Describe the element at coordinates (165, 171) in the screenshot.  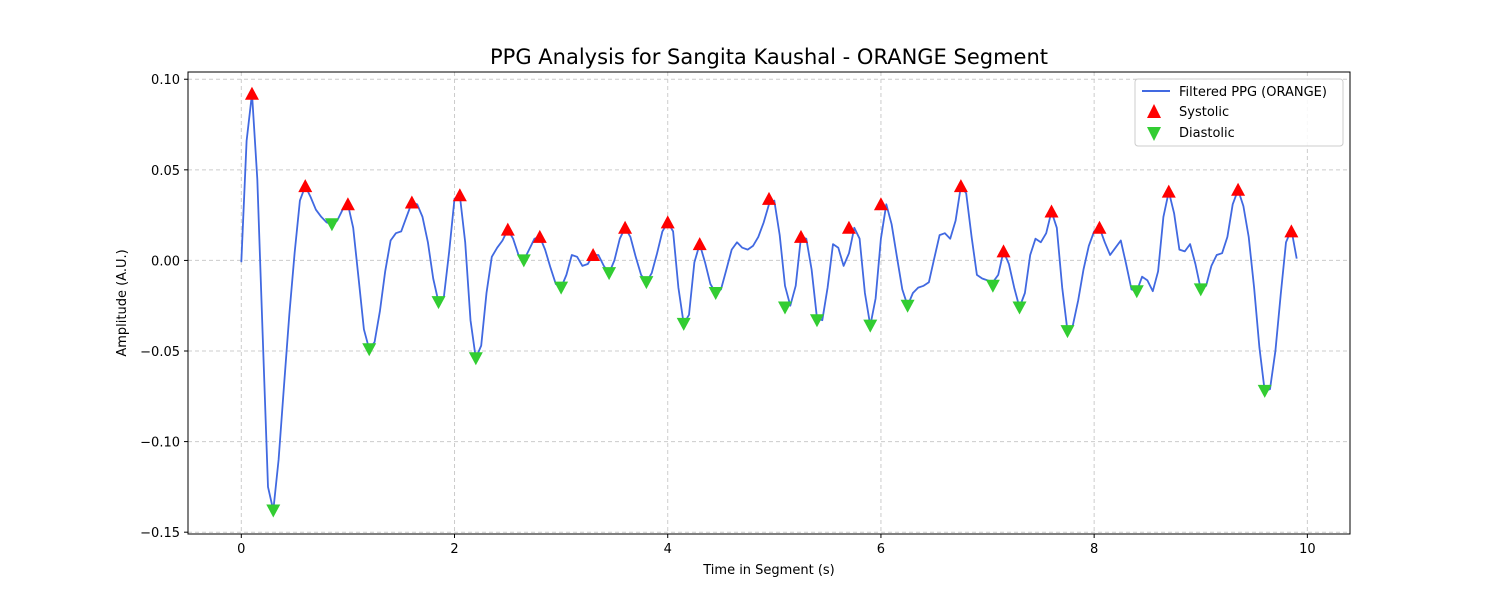
I see `y-tick-label: 0.05` at that location.